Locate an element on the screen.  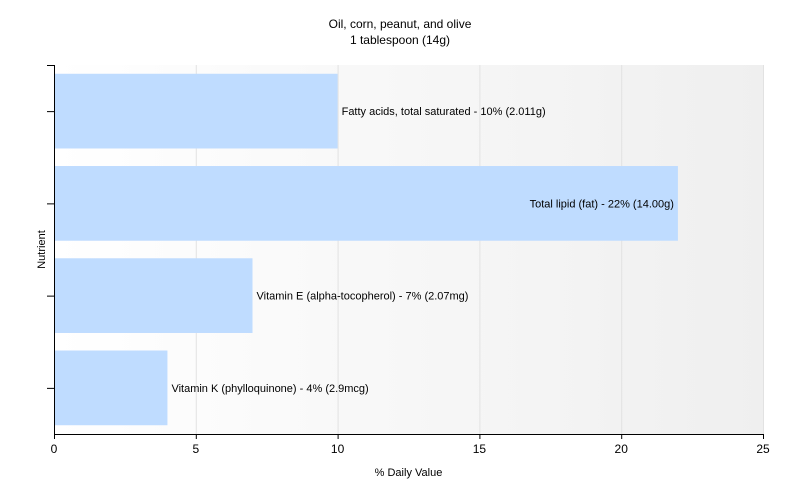
chart-subtitle: 1 tablespoon (14g) is located at coordinates (400, 40).